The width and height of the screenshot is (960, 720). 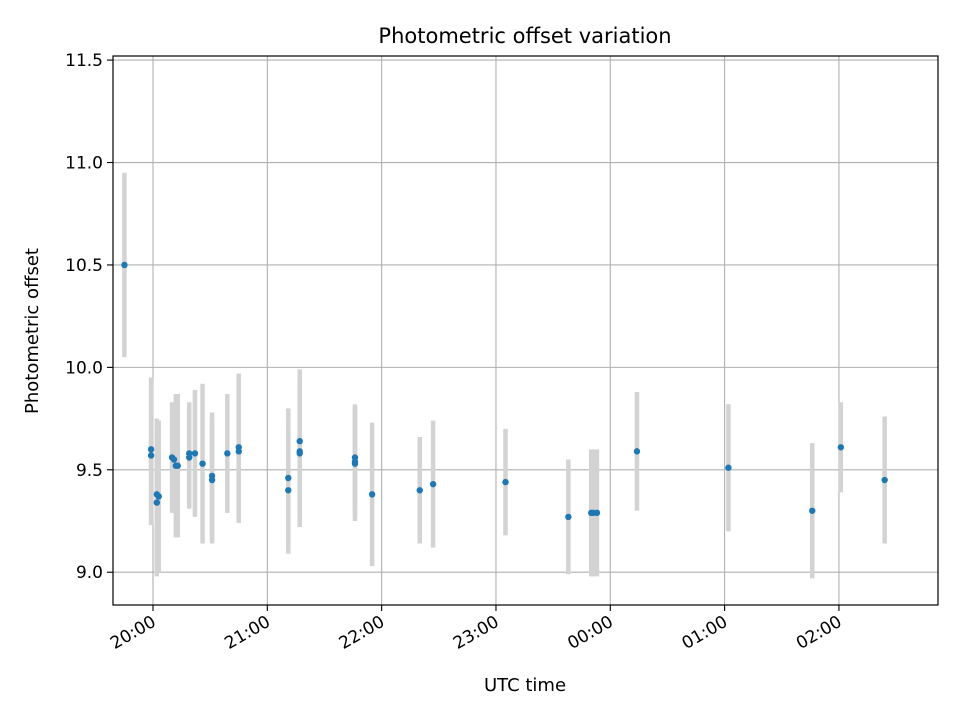 I want to click on x-tick-label: 23:00, so click(x=476, y=633).